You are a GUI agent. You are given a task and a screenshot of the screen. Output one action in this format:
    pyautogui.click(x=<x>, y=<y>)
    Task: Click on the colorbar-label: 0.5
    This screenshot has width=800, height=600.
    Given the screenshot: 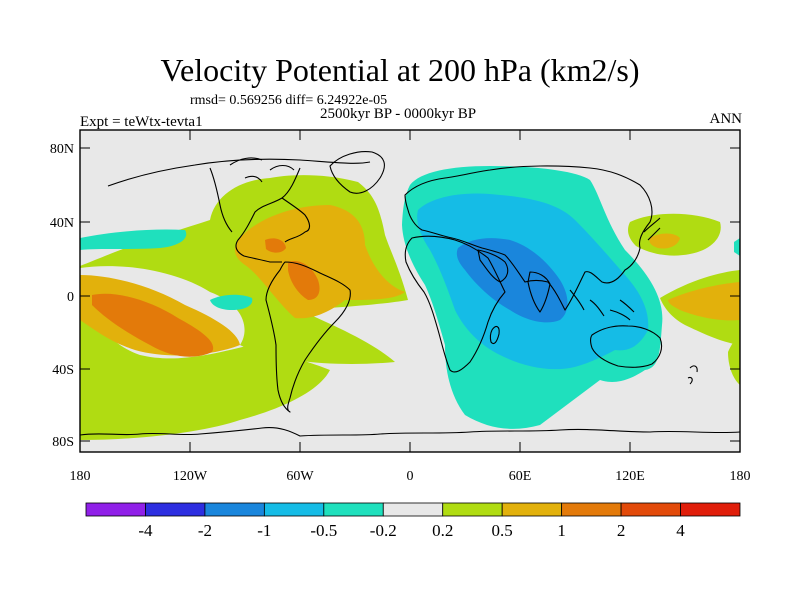 What is the action you would take?
    pyautogui.click(x=502, y=530)
    